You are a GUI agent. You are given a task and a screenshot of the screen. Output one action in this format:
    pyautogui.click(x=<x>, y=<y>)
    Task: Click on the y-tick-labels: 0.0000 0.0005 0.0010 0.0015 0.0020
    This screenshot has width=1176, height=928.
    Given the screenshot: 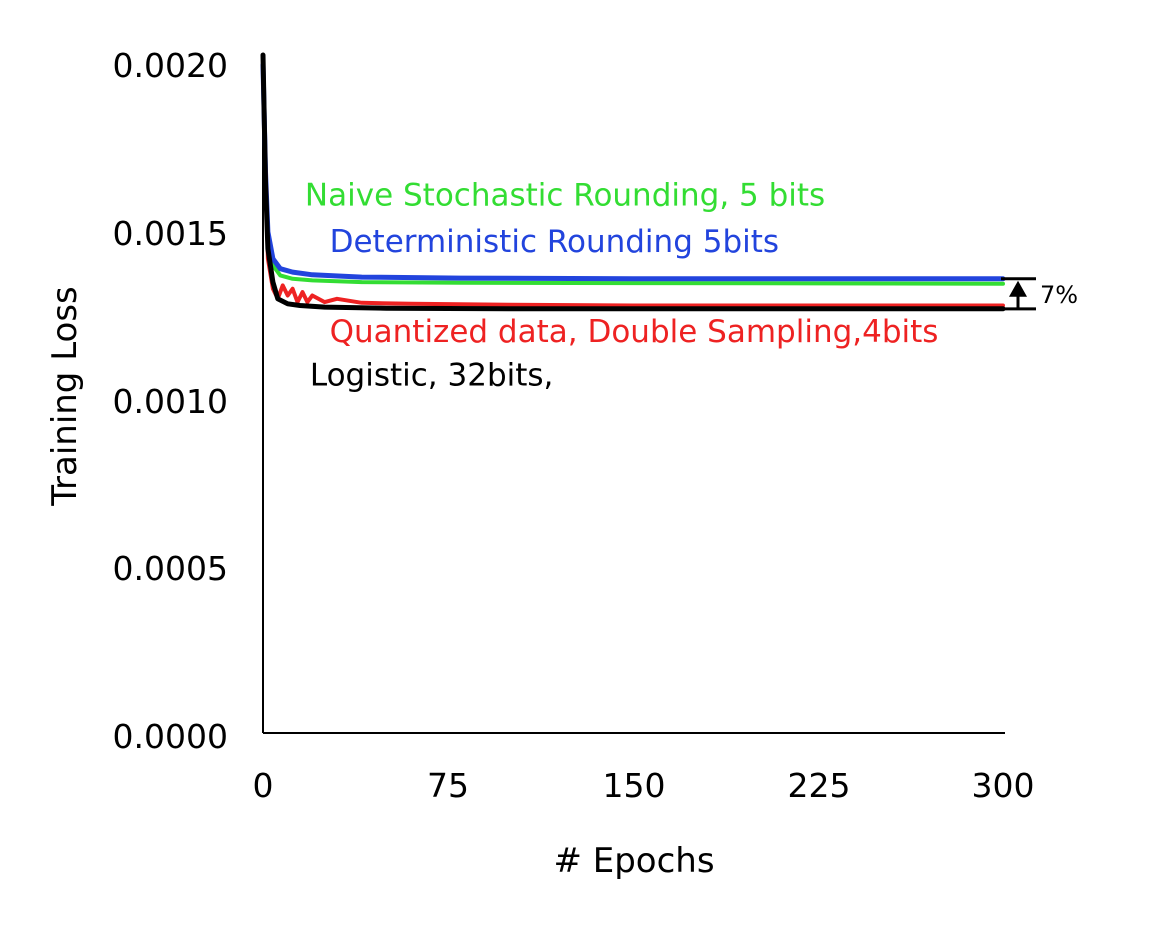 What is the action you would take?
    pyautogui.click(x=170, y=401)
    